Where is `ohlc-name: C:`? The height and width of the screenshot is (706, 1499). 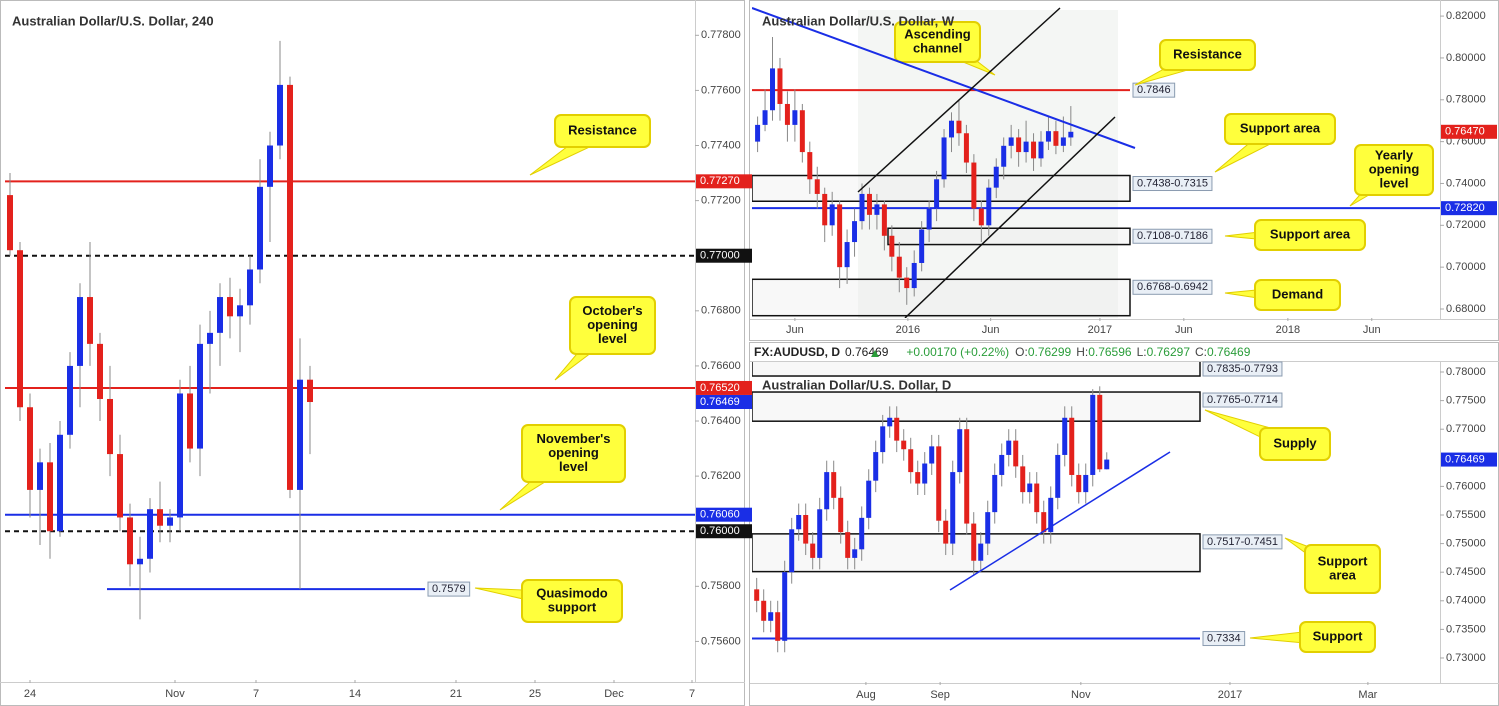
ohlc-name: C: is located at coordinates (1201, 352).